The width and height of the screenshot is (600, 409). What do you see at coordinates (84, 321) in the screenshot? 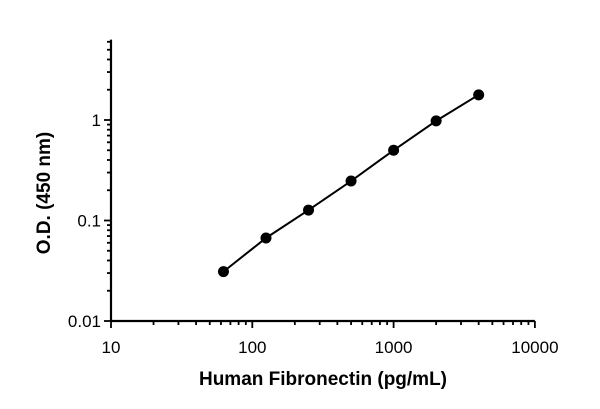
I see `y-tick-label: 0.01` at bounding box center [84, 321].